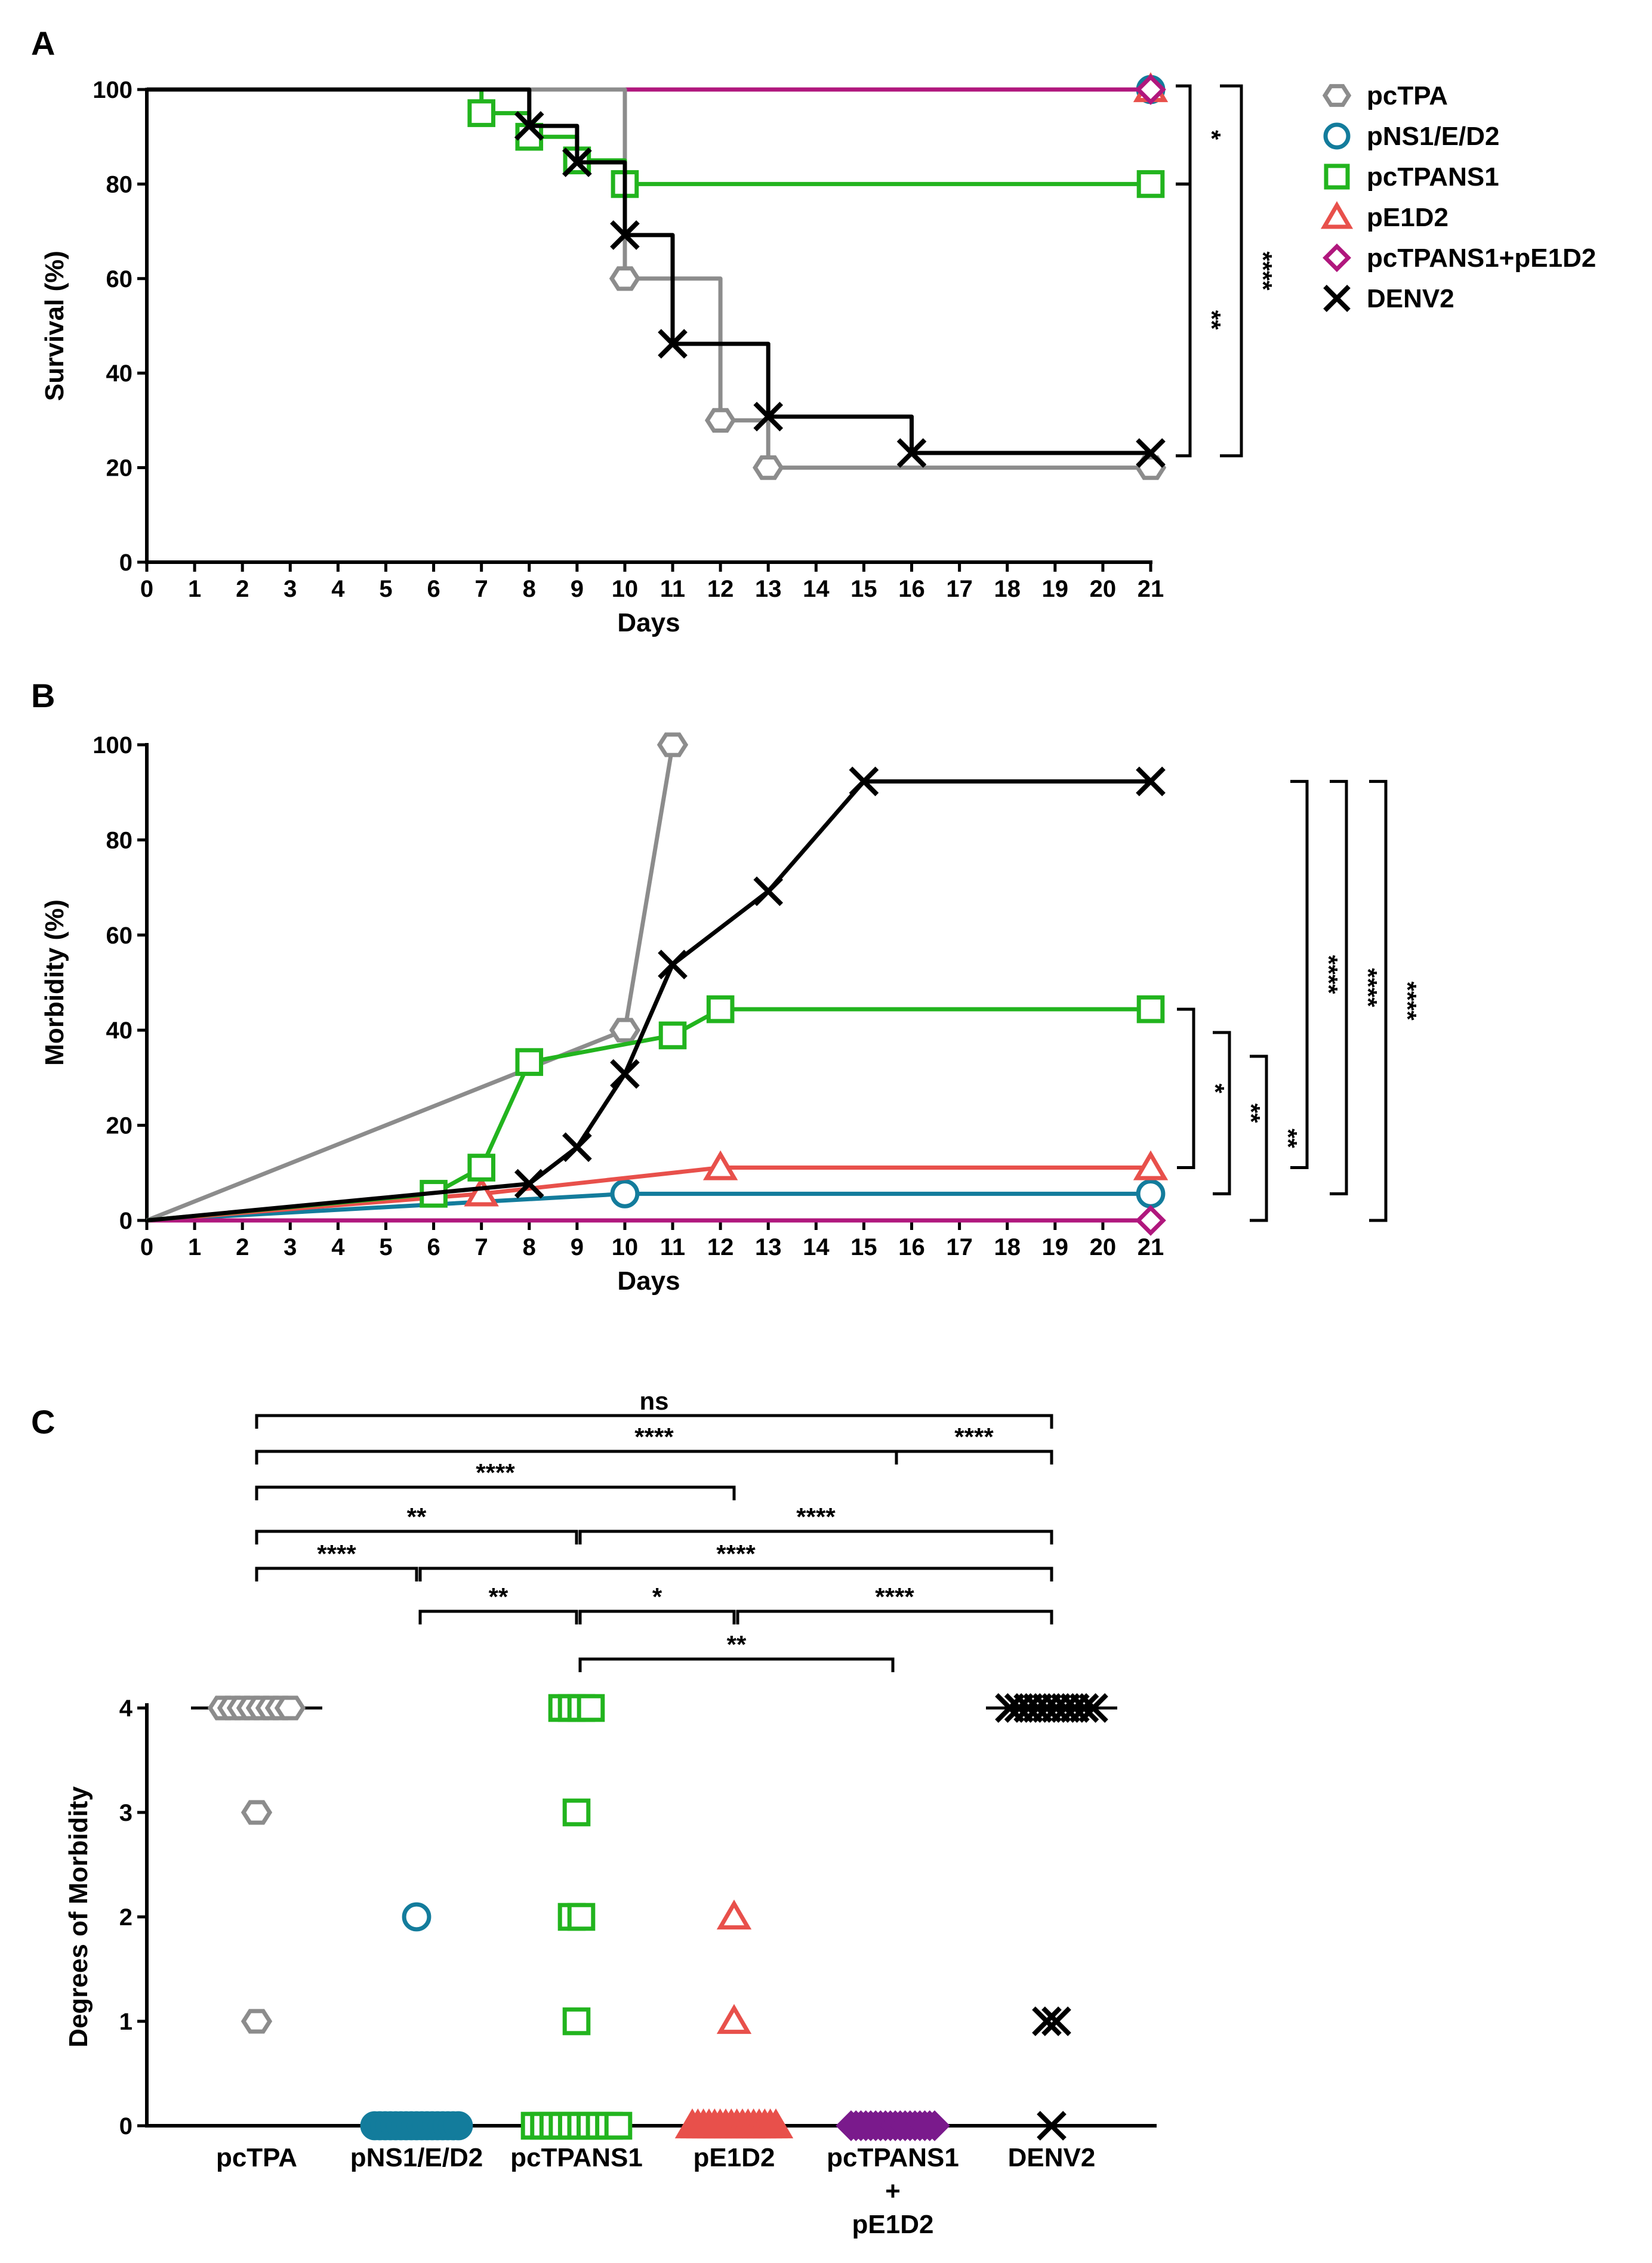 This screenshot has height=2263, width=1652. I want to click on panel-a-sig-2-bracket, so click(1231, 271).